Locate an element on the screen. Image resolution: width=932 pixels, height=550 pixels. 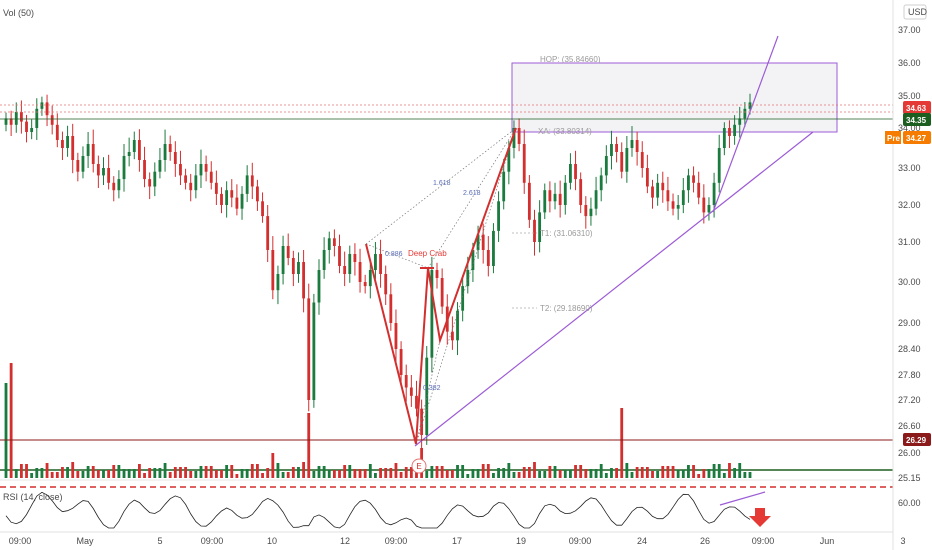
x-tick-label: 26 is located at coordinates (705, 541).